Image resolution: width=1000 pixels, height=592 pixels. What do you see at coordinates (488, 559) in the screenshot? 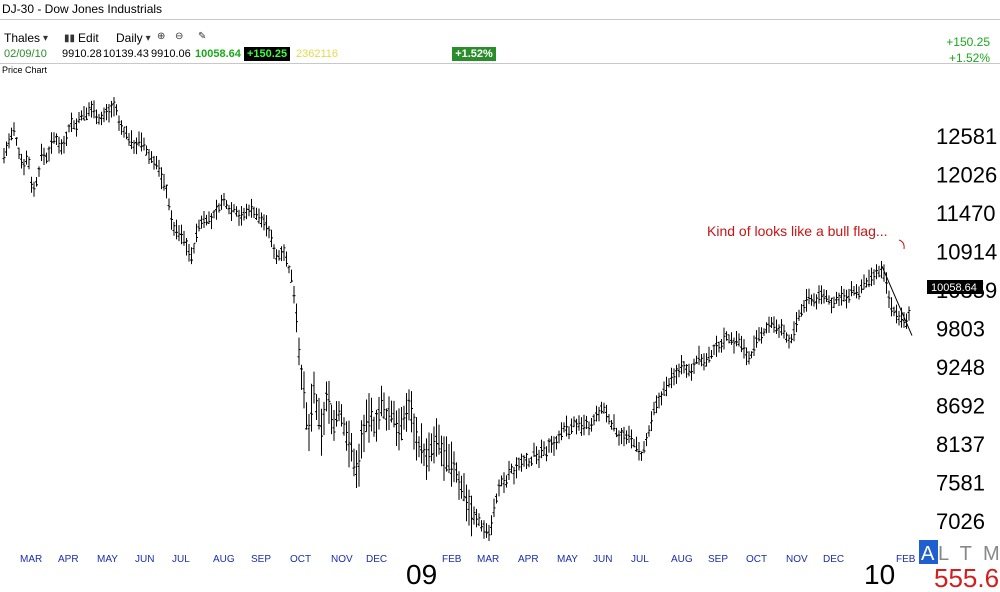
I see `month-label: MAR` at bounding box center [488, 559].